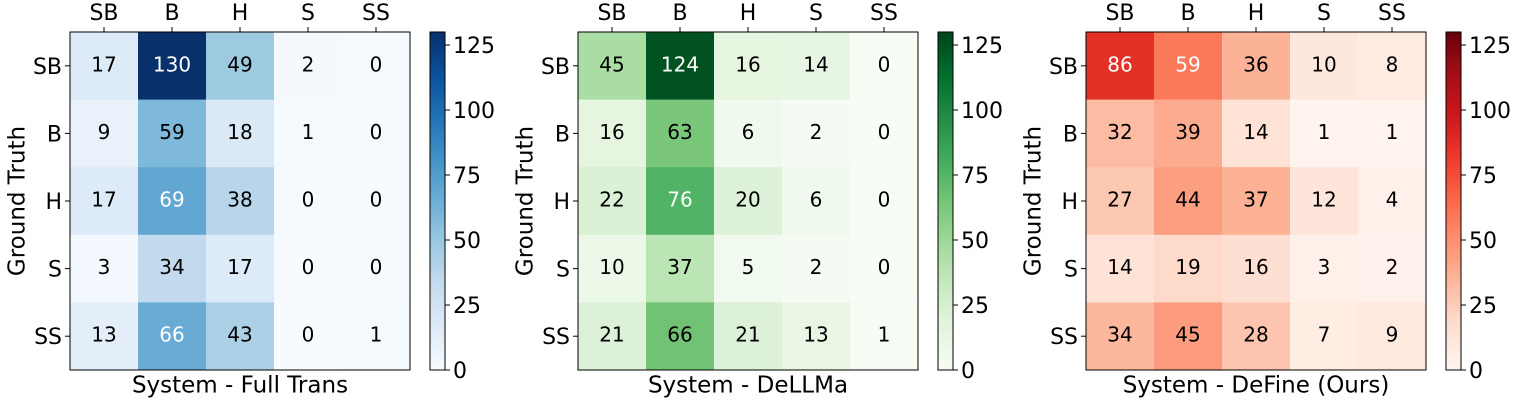 Image resolution: width=1522 pixels, height=403 pixels. Describe the element at coordinates (679, 13) in the screenshot. I see `x-tick-label: B` at that location.